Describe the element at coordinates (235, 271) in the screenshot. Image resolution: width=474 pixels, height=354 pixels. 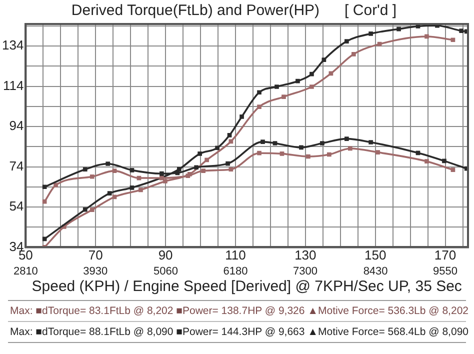
I see `x2-tick-label: 6180` at that location.